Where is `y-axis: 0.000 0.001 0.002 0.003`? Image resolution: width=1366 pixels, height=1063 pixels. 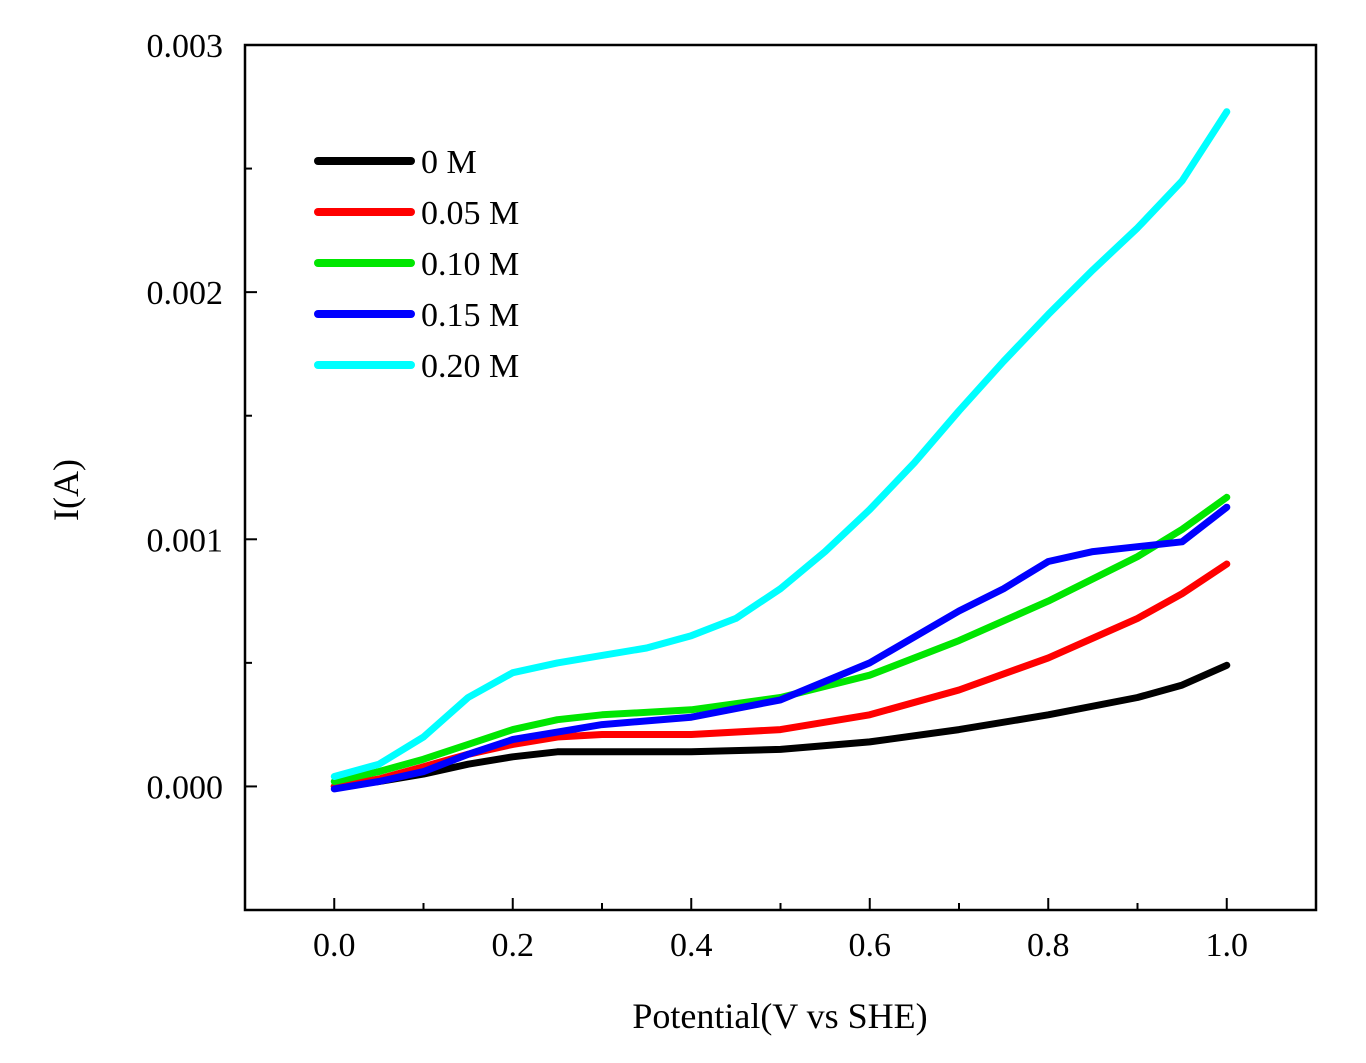
y-axis: 0.000 0.001 0.002 0.003 is located at coordinates (202, 469).